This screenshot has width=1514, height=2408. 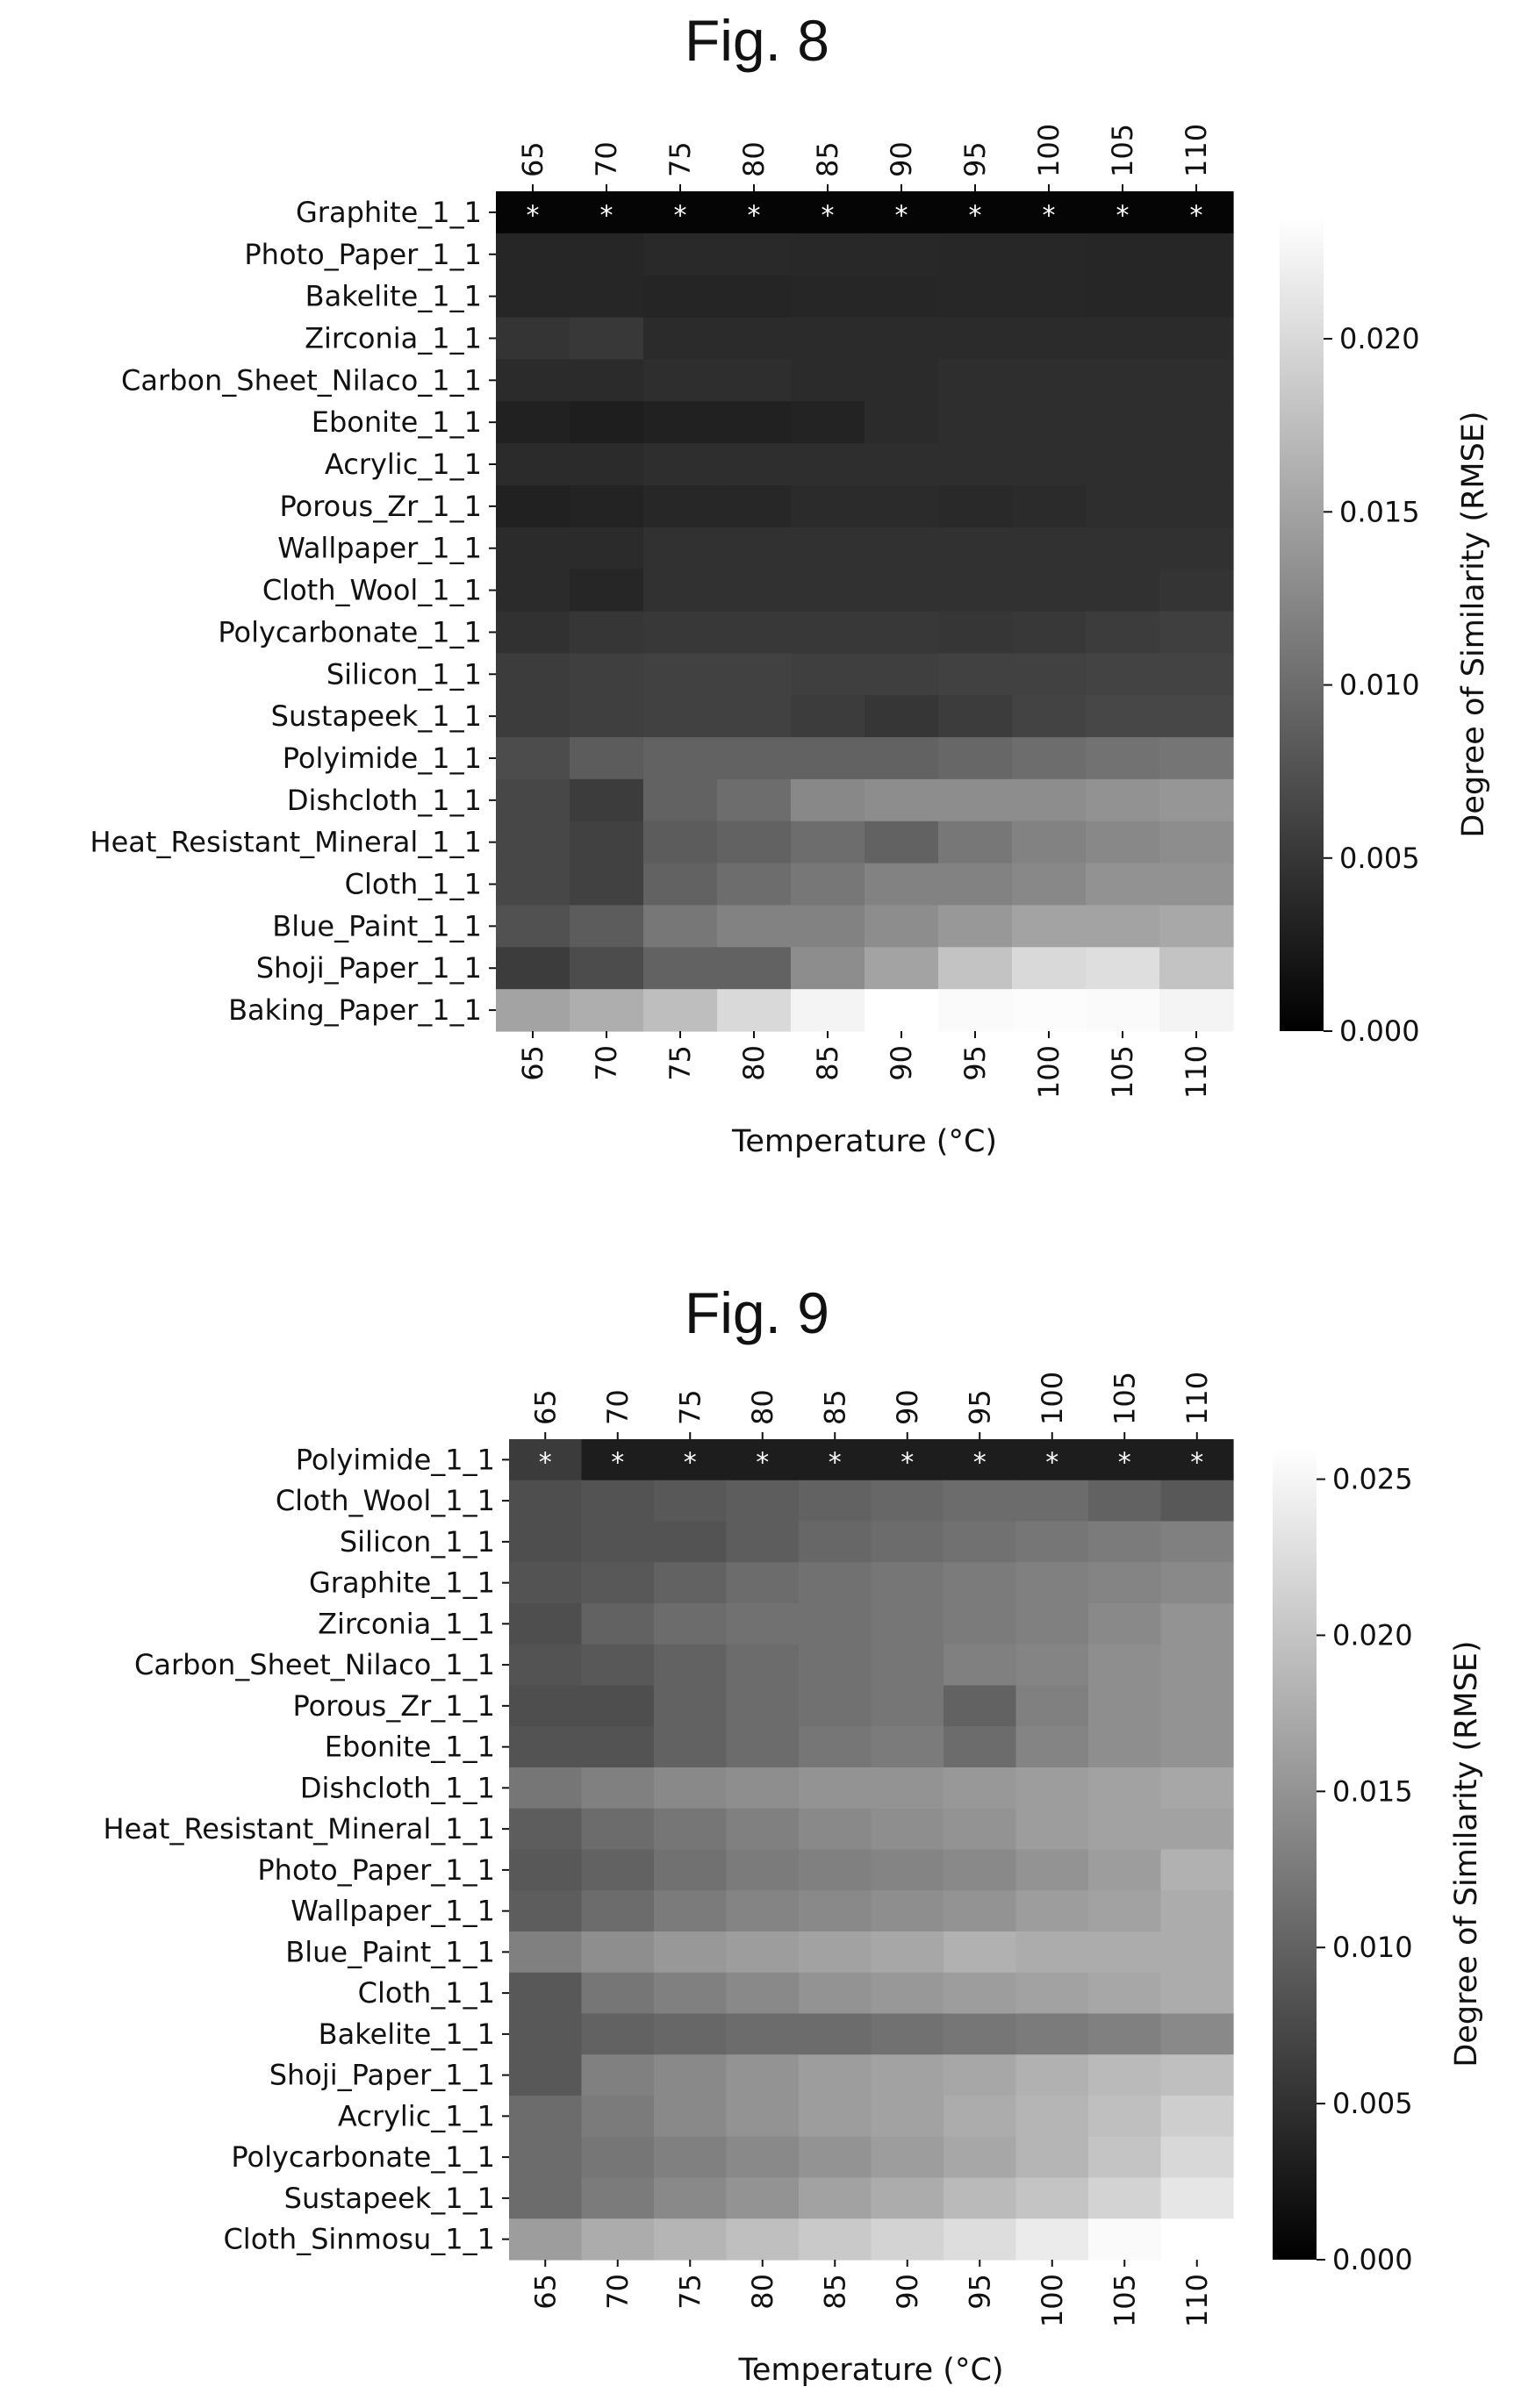 I want to click on row-label: Zirconia_1_1, so click(x=393, y=338).